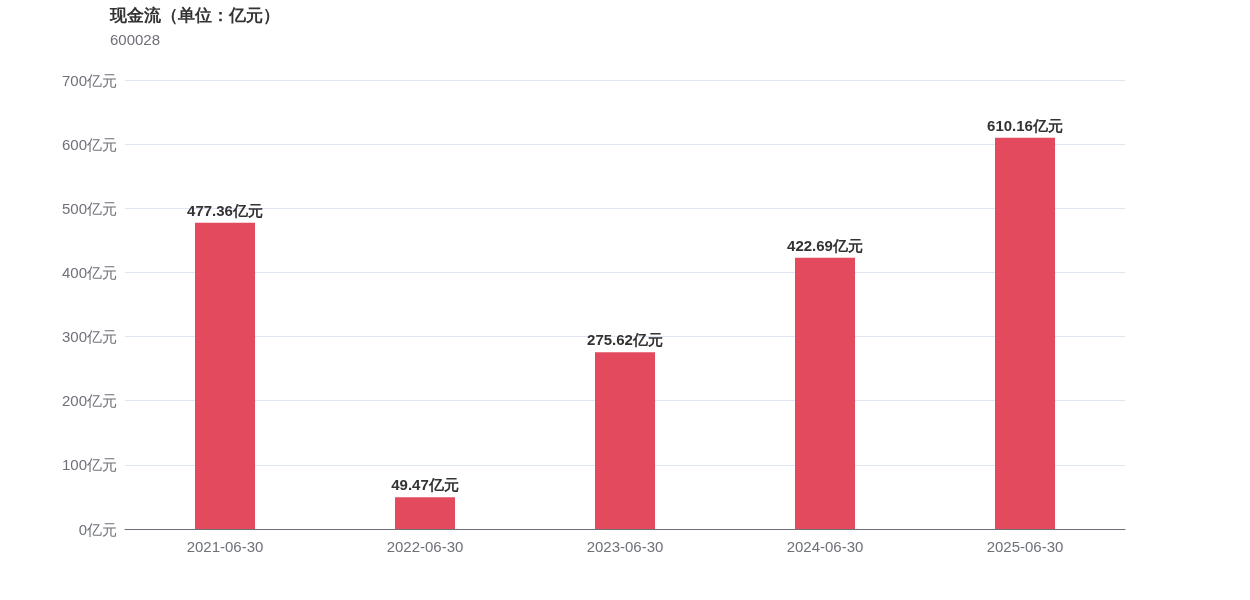 The height and width of the screenshot is (600, 1250). What do you see at coordinates (194, 15) in the screenshot?
I see `chart-title: 现金流（单位：亿元）` at bounding box center [194, 15].